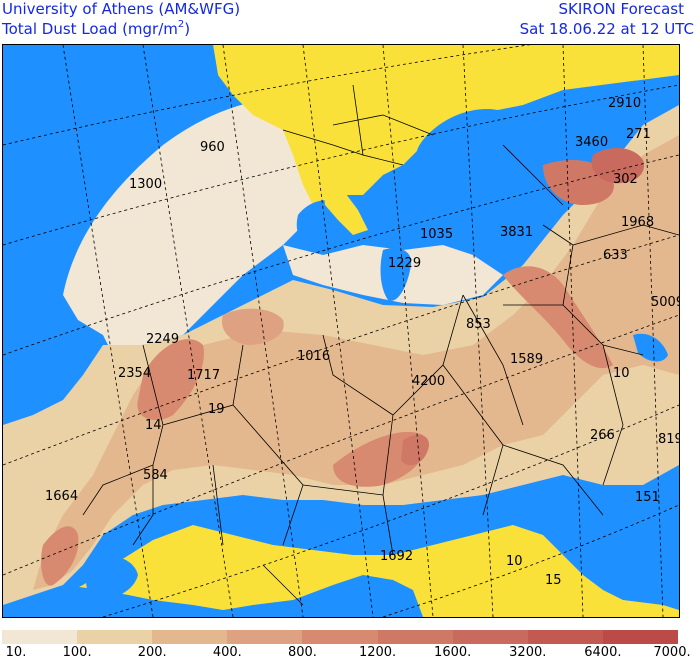 Image resolution: width=700 pixels, height=662 pixels. What do you see at coordinates (668, 439) in the screenshot?
I see `value-819: 819` at bounding box center [668, 439].